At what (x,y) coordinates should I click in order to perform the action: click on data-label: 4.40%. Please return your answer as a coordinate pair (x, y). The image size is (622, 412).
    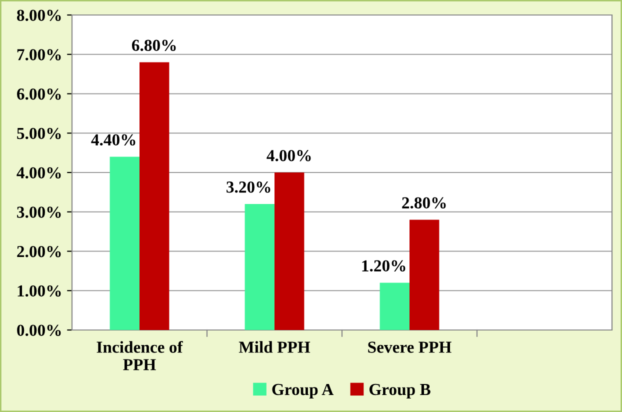
    Looking at the image, I should click on (113, 140).